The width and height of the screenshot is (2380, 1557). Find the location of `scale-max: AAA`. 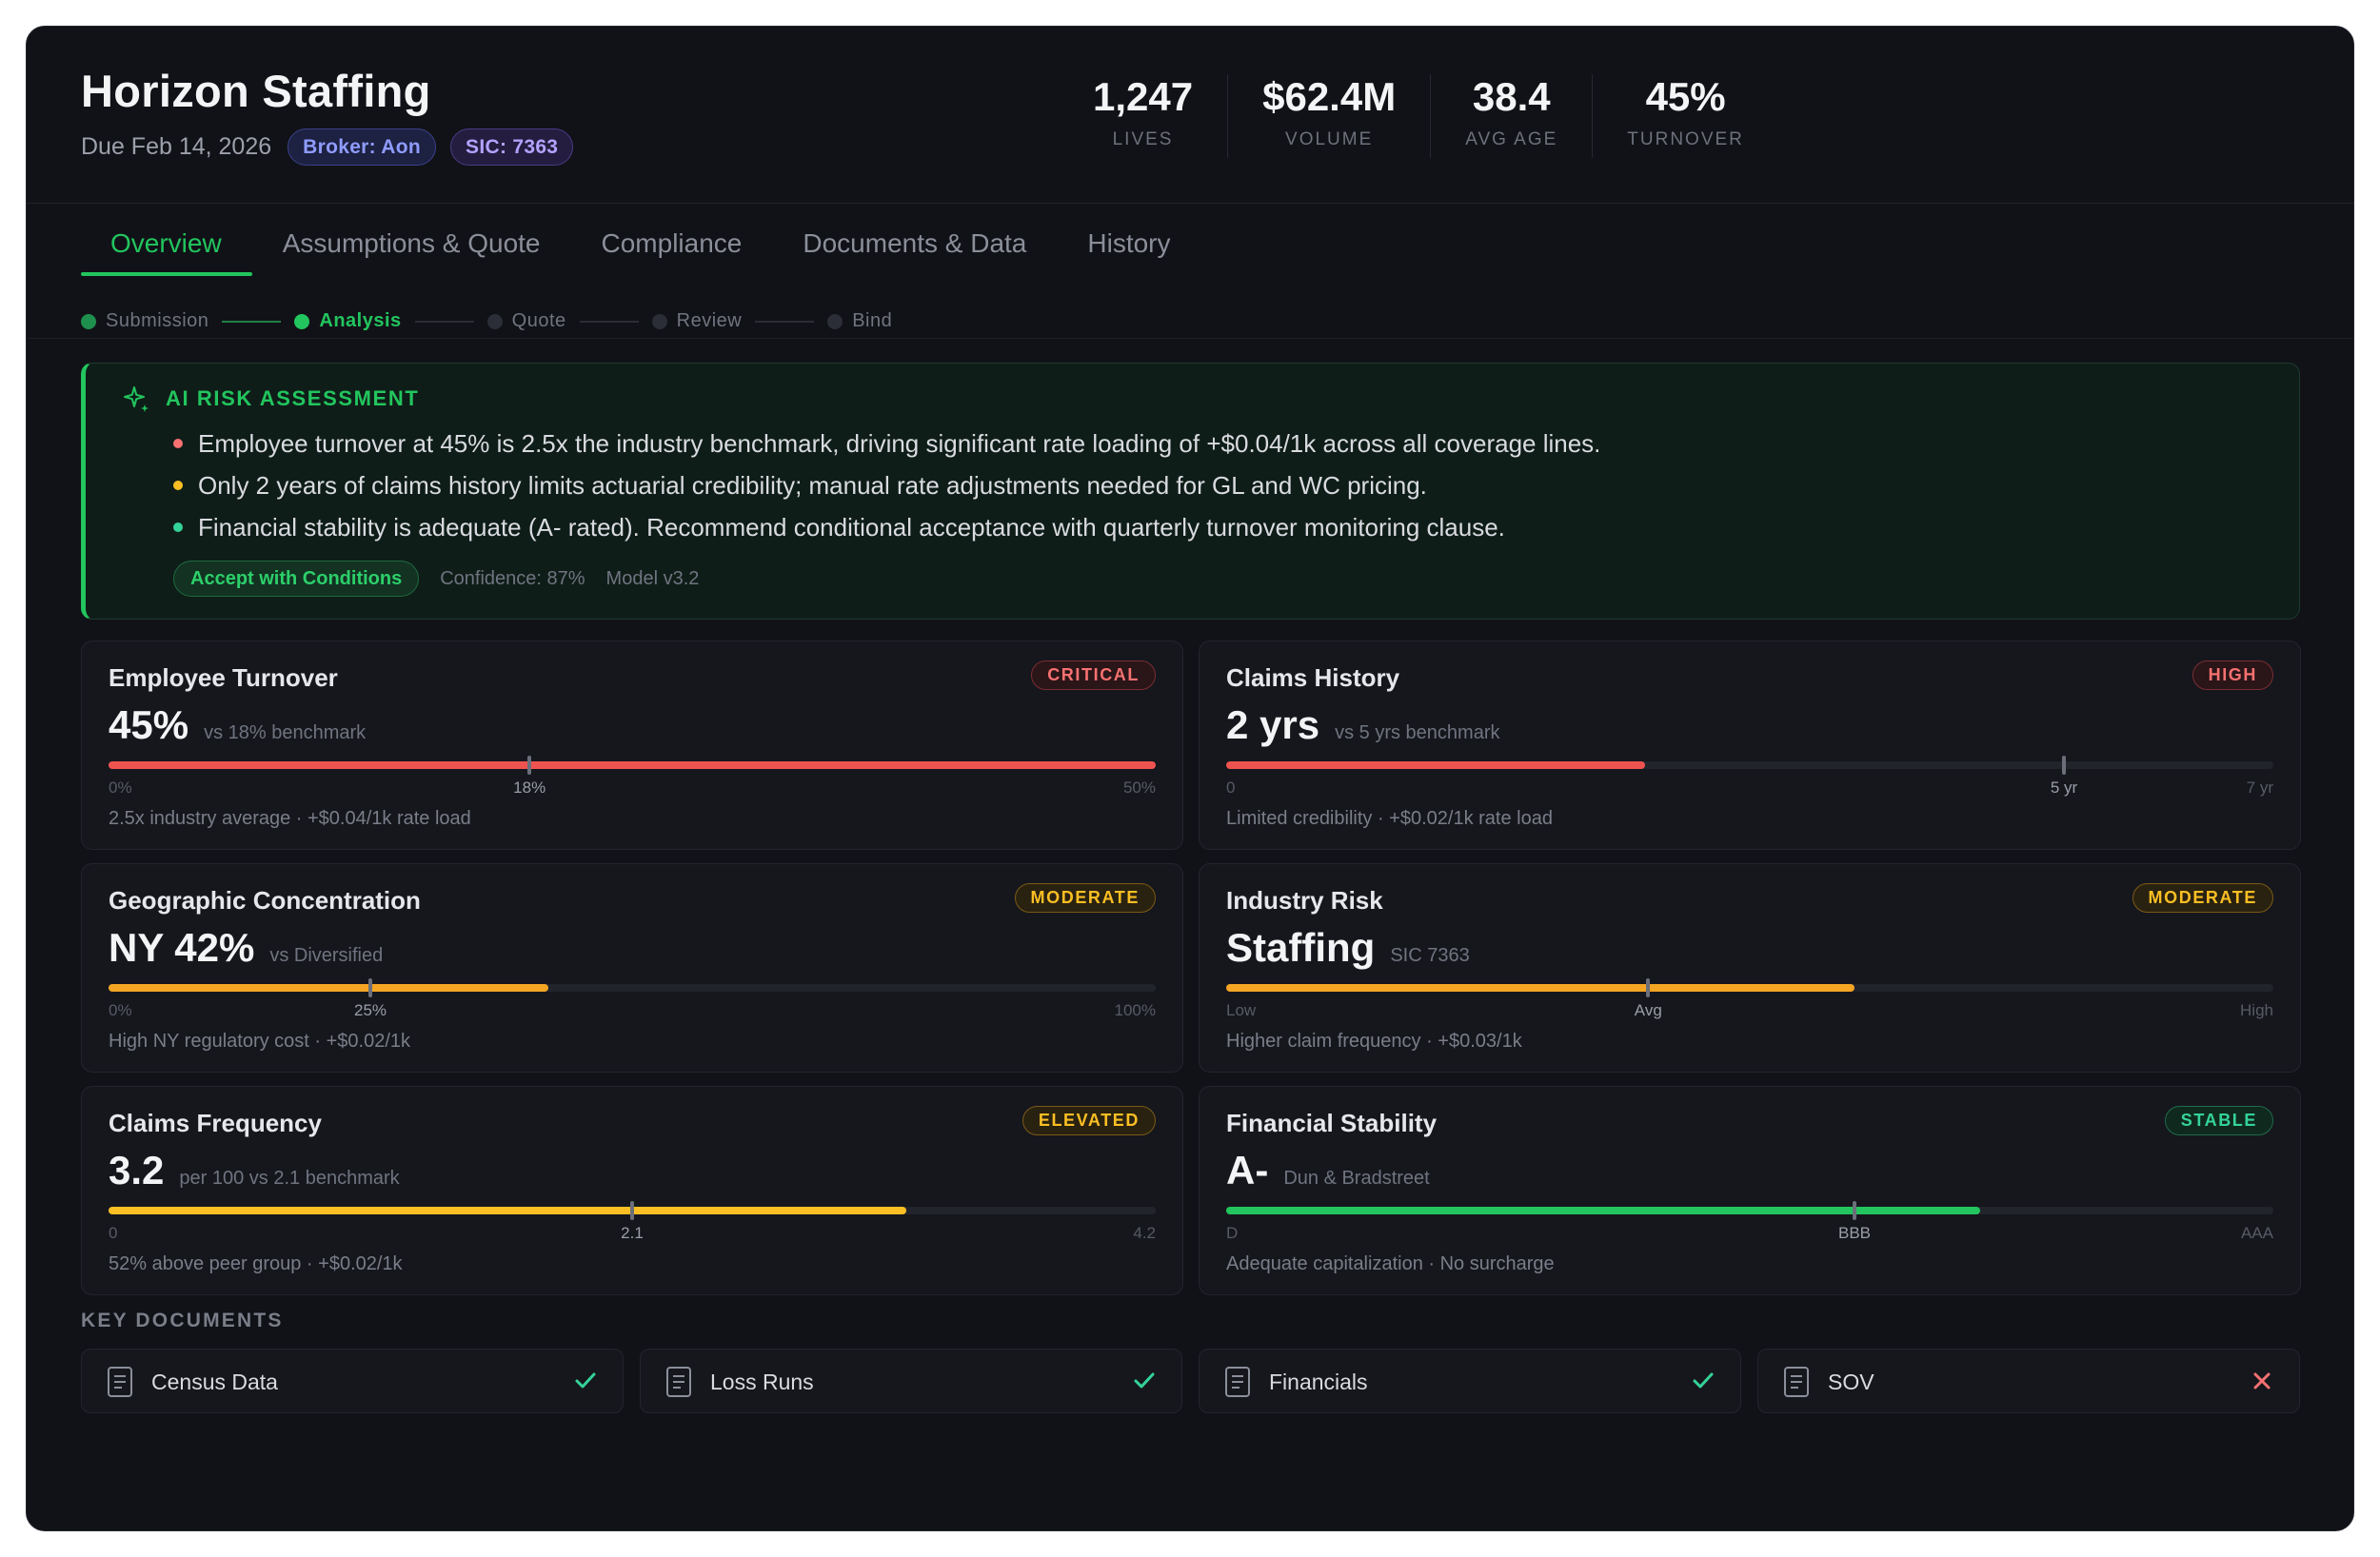

scale-max: AAA is located at coordinates (2256, 1233).